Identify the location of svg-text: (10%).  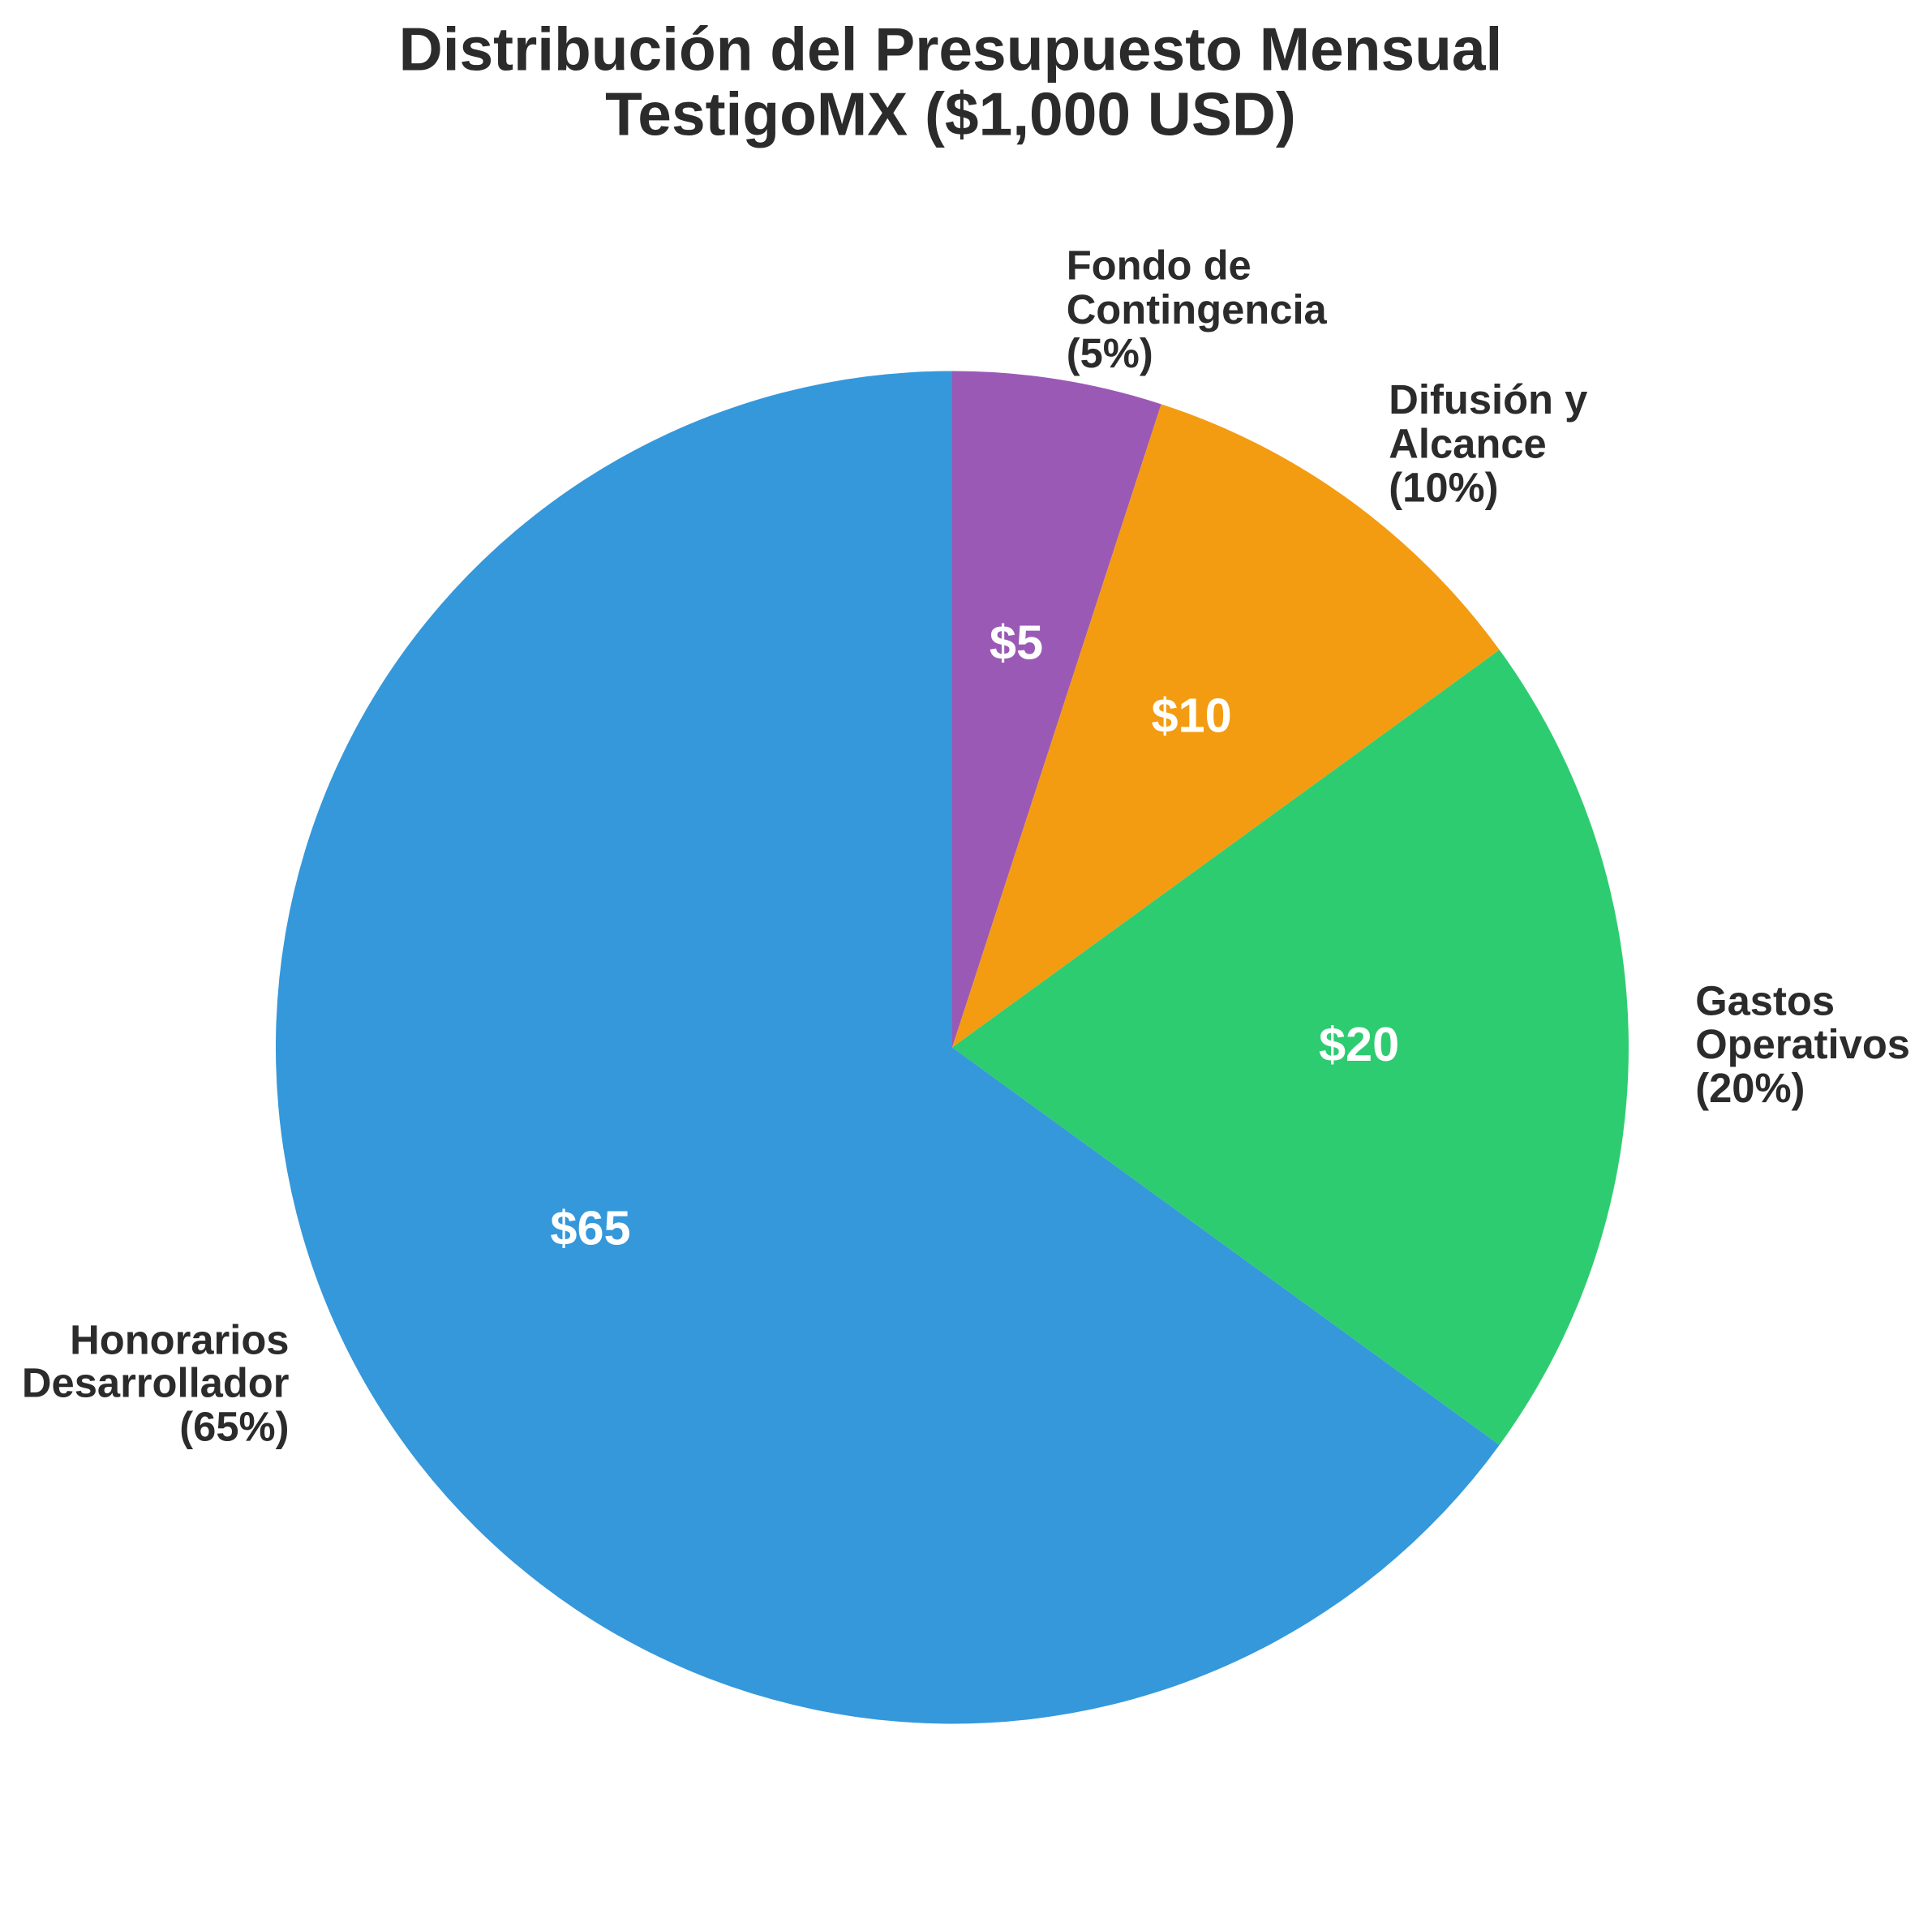
(1443, 488).